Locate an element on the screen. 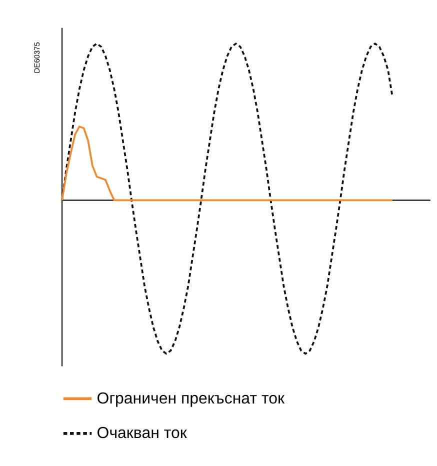 The width and height of the screenshot is (437, 466). legend-label: Очакван ток is located at coordinates (142, 433).